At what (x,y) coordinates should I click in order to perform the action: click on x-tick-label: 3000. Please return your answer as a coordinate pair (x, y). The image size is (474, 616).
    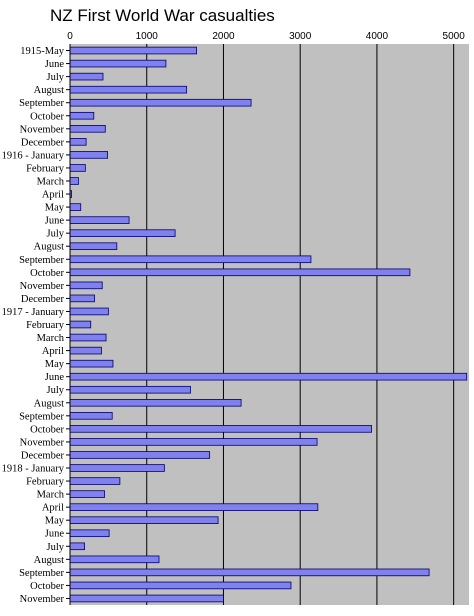
    Looking at the image, I should click on (300, 36).